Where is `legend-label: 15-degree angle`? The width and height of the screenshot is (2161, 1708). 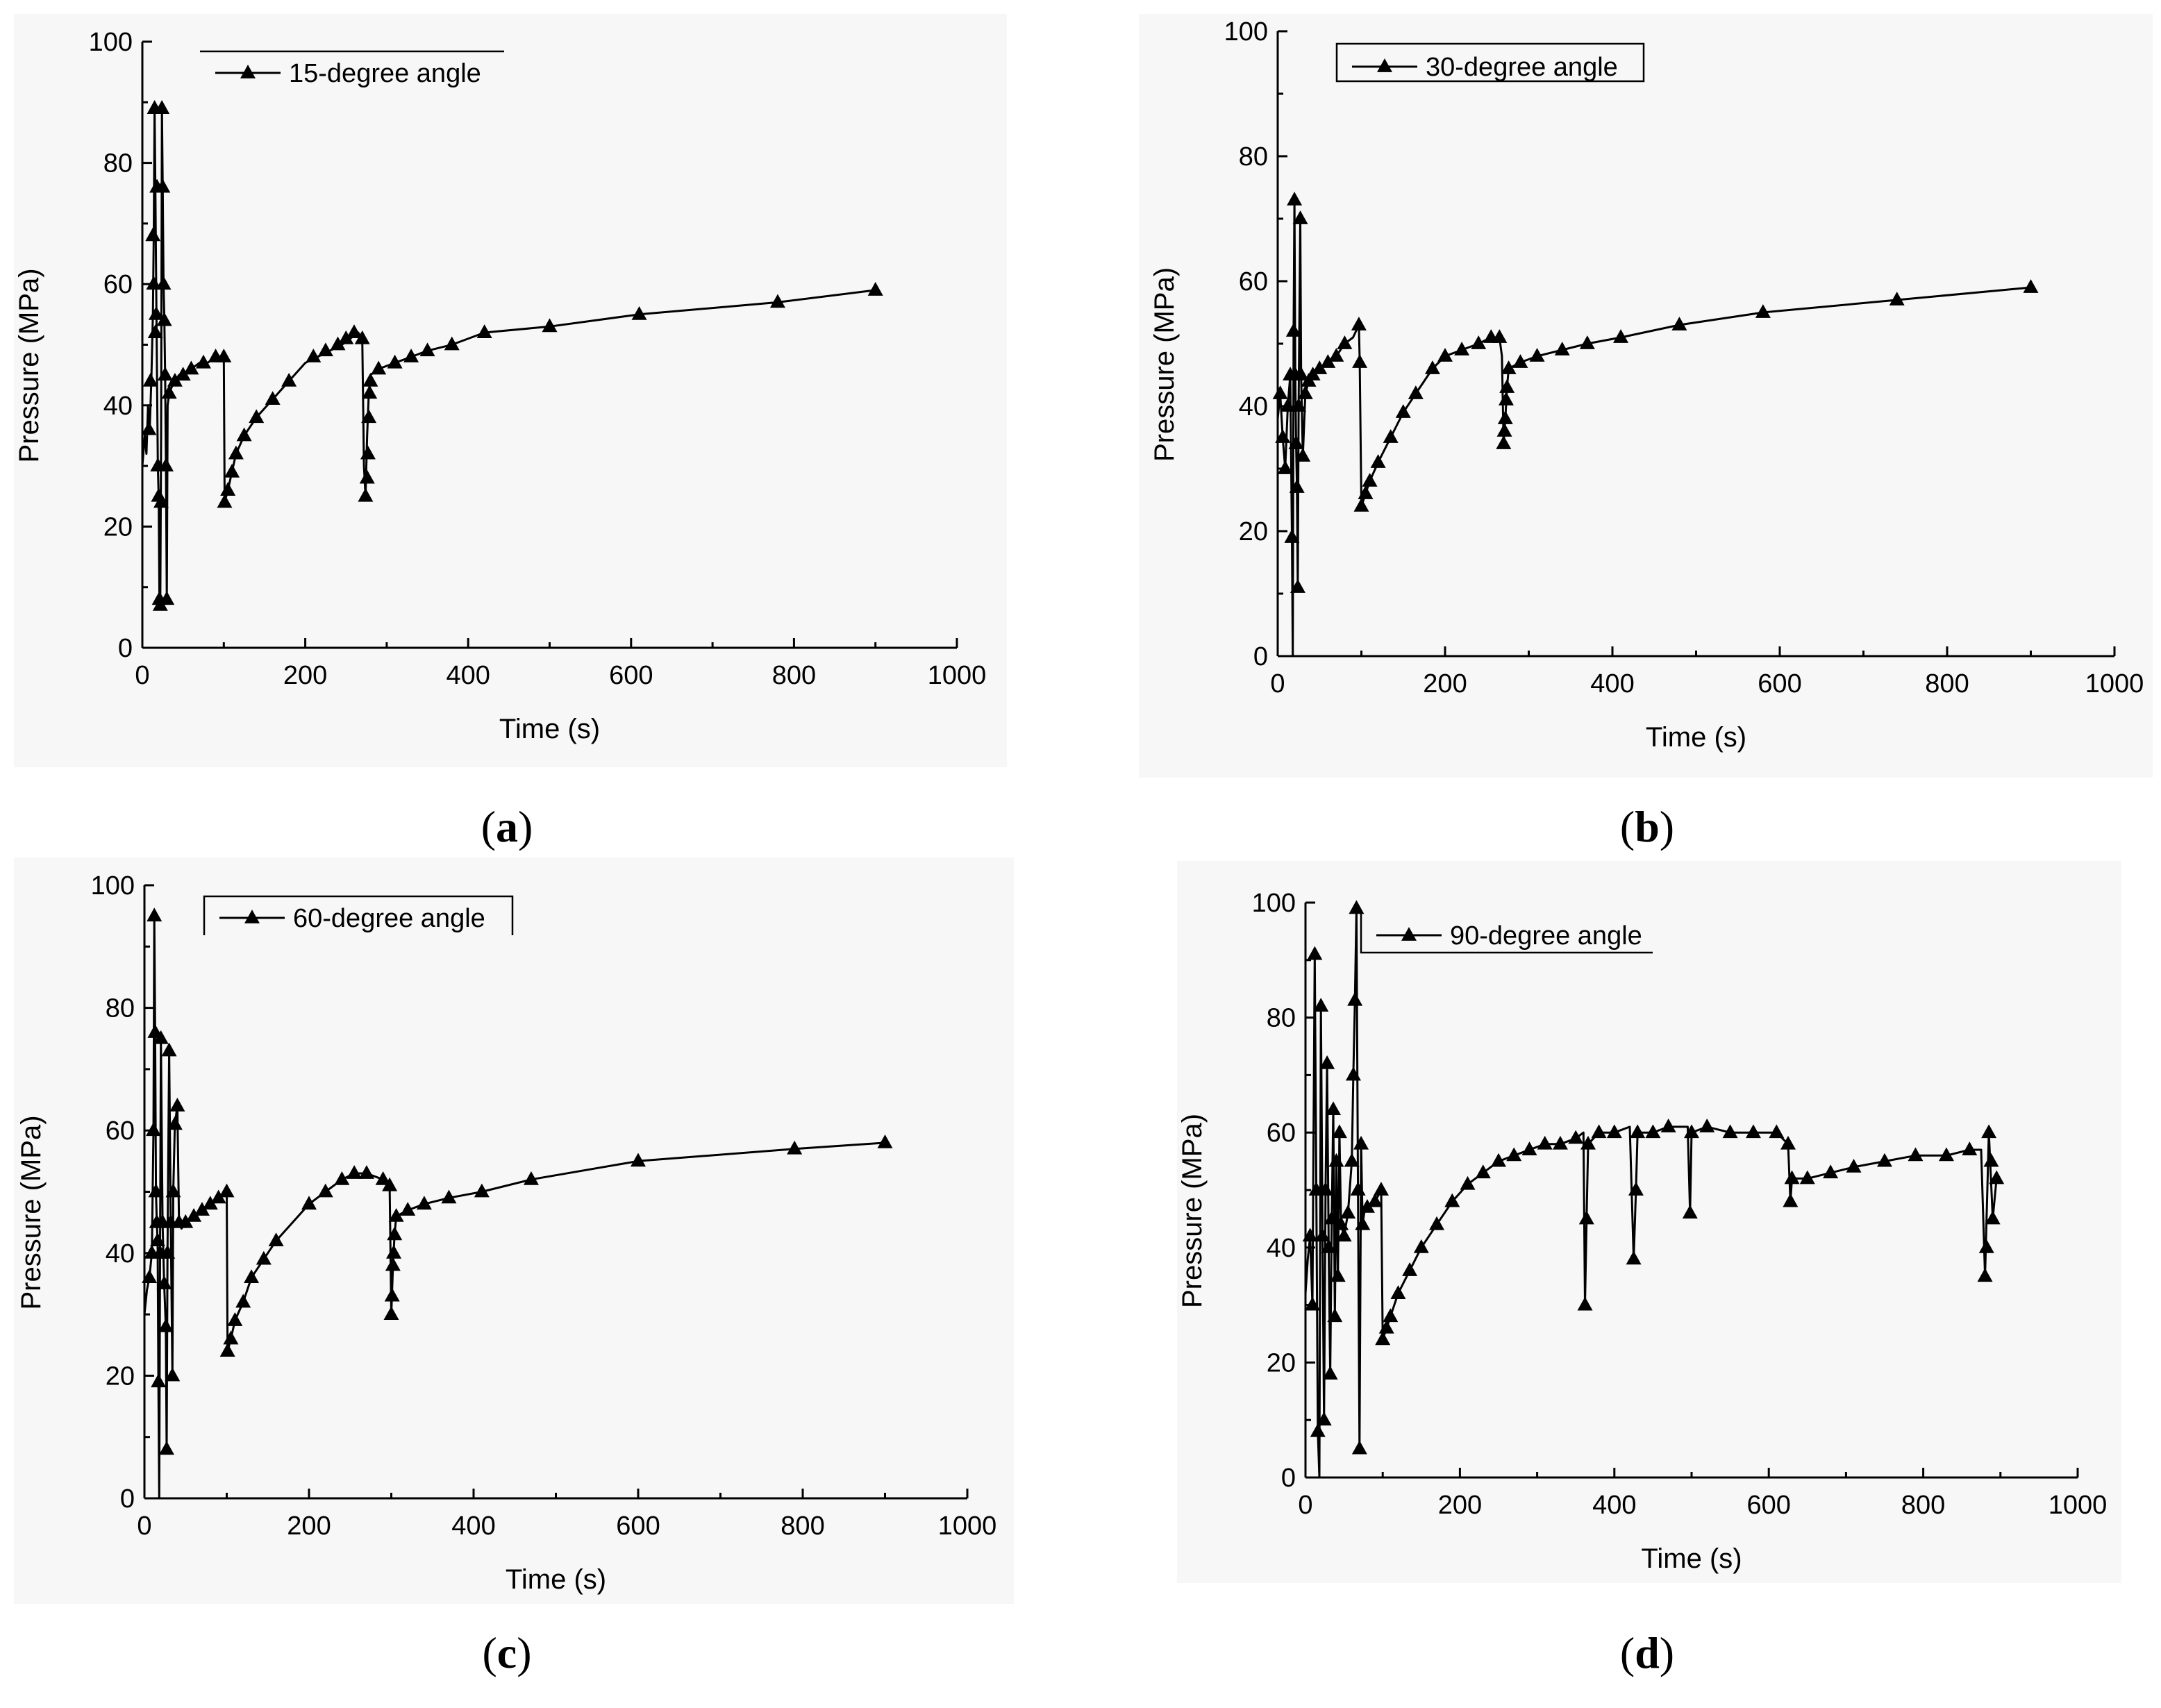
legend-label: 15-degree angle is located at coordinates (385, 73).